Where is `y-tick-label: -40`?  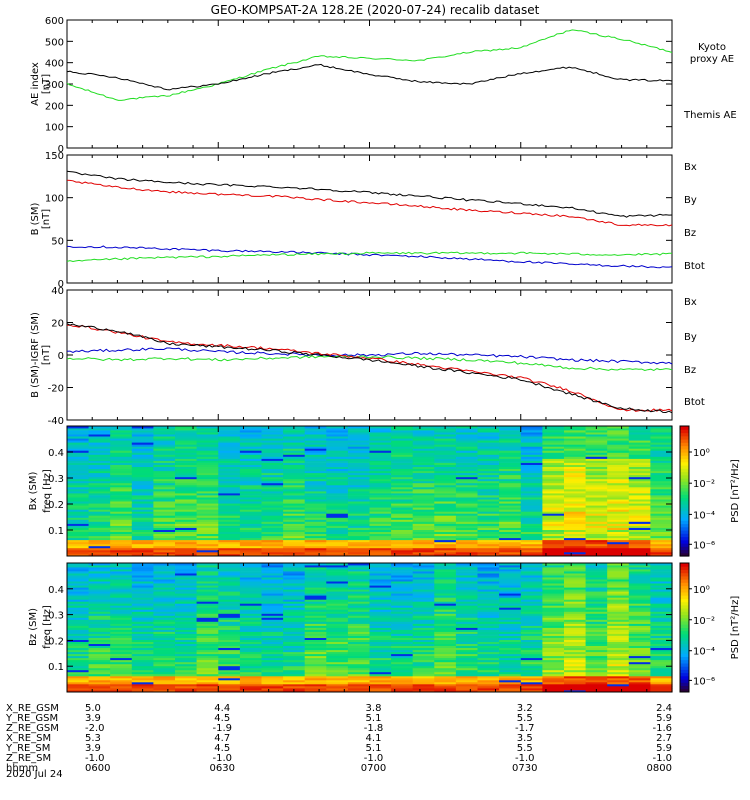 y-tick-label: -40 is located at coordinates (56, 421).